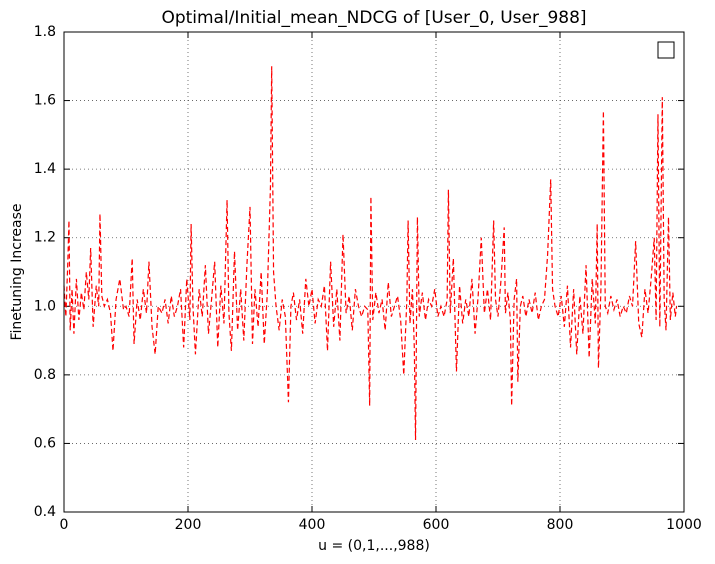 This screenshot has height=564, width=715. Describe the element at coordinates (64, 525) in the screenshot. I see `x-tick-label: 0` at that location.